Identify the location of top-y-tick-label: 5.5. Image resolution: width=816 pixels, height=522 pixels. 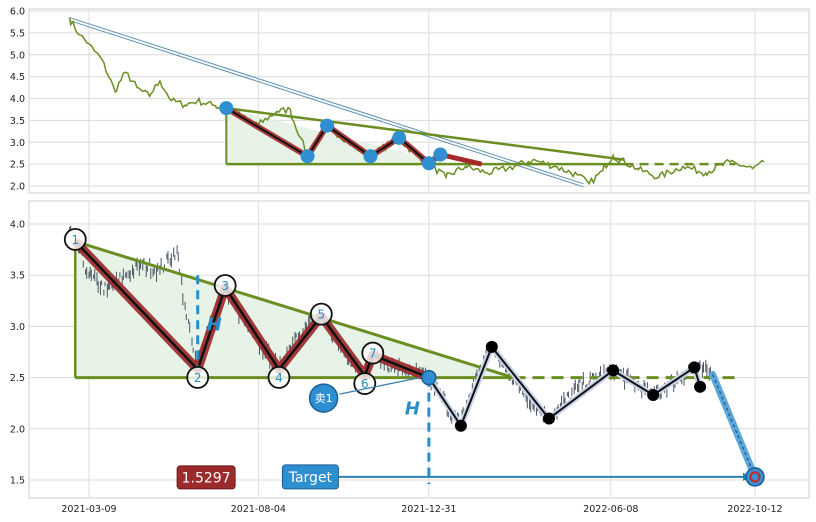
(17, 33).